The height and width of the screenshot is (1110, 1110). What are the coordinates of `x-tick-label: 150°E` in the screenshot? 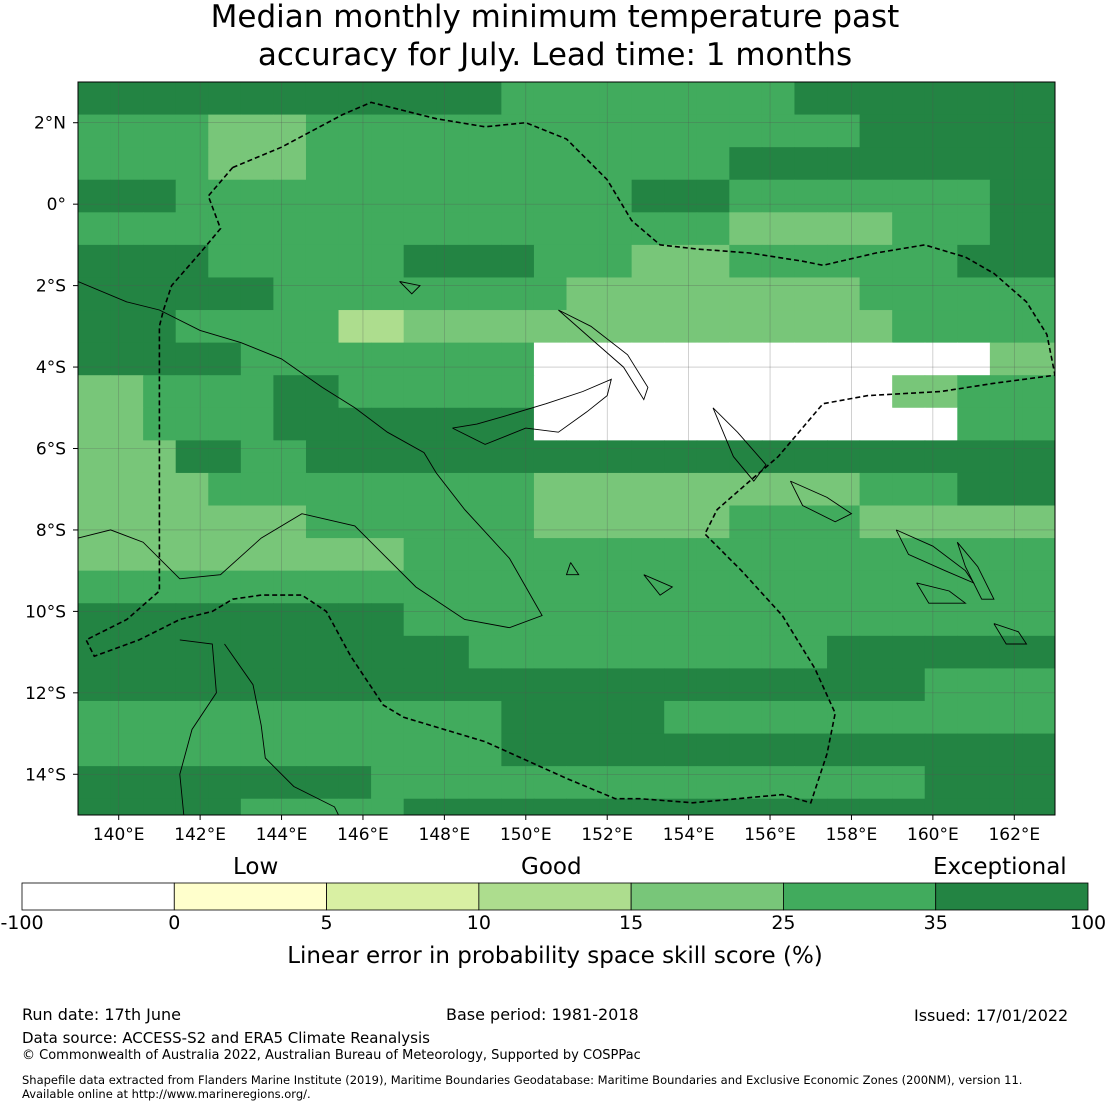 It's located at (526, 835).